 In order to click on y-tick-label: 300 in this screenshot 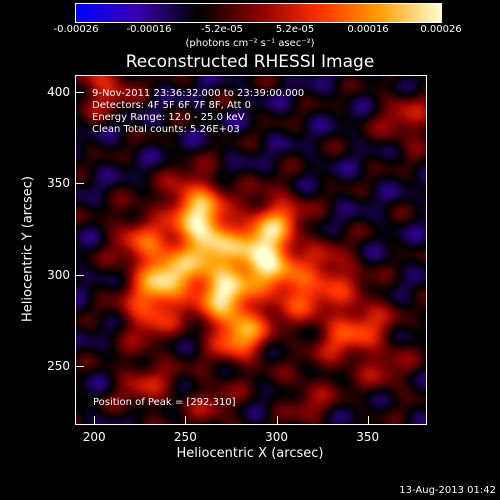, I will do `click(58, 274)`.